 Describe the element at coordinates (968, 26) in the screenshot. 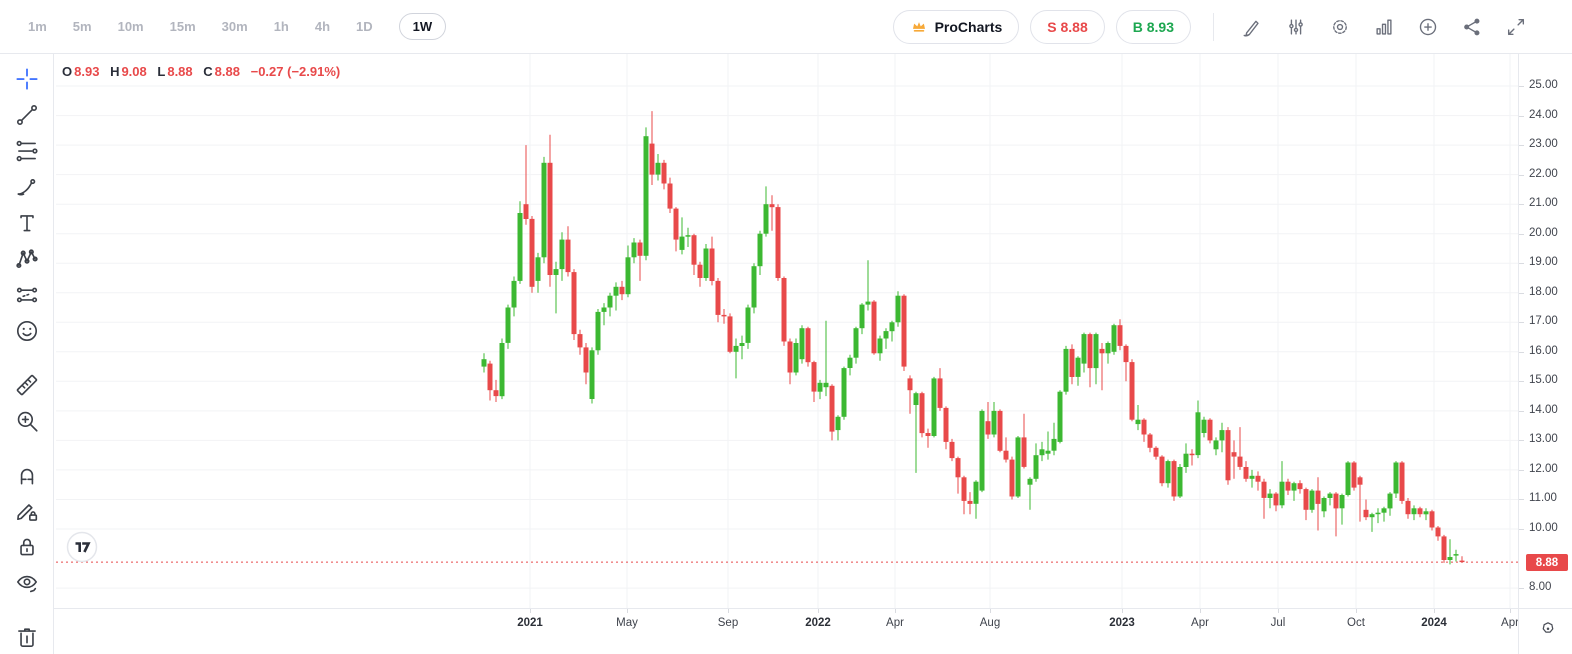

I see `procharts-label: ProCharts` at that location.